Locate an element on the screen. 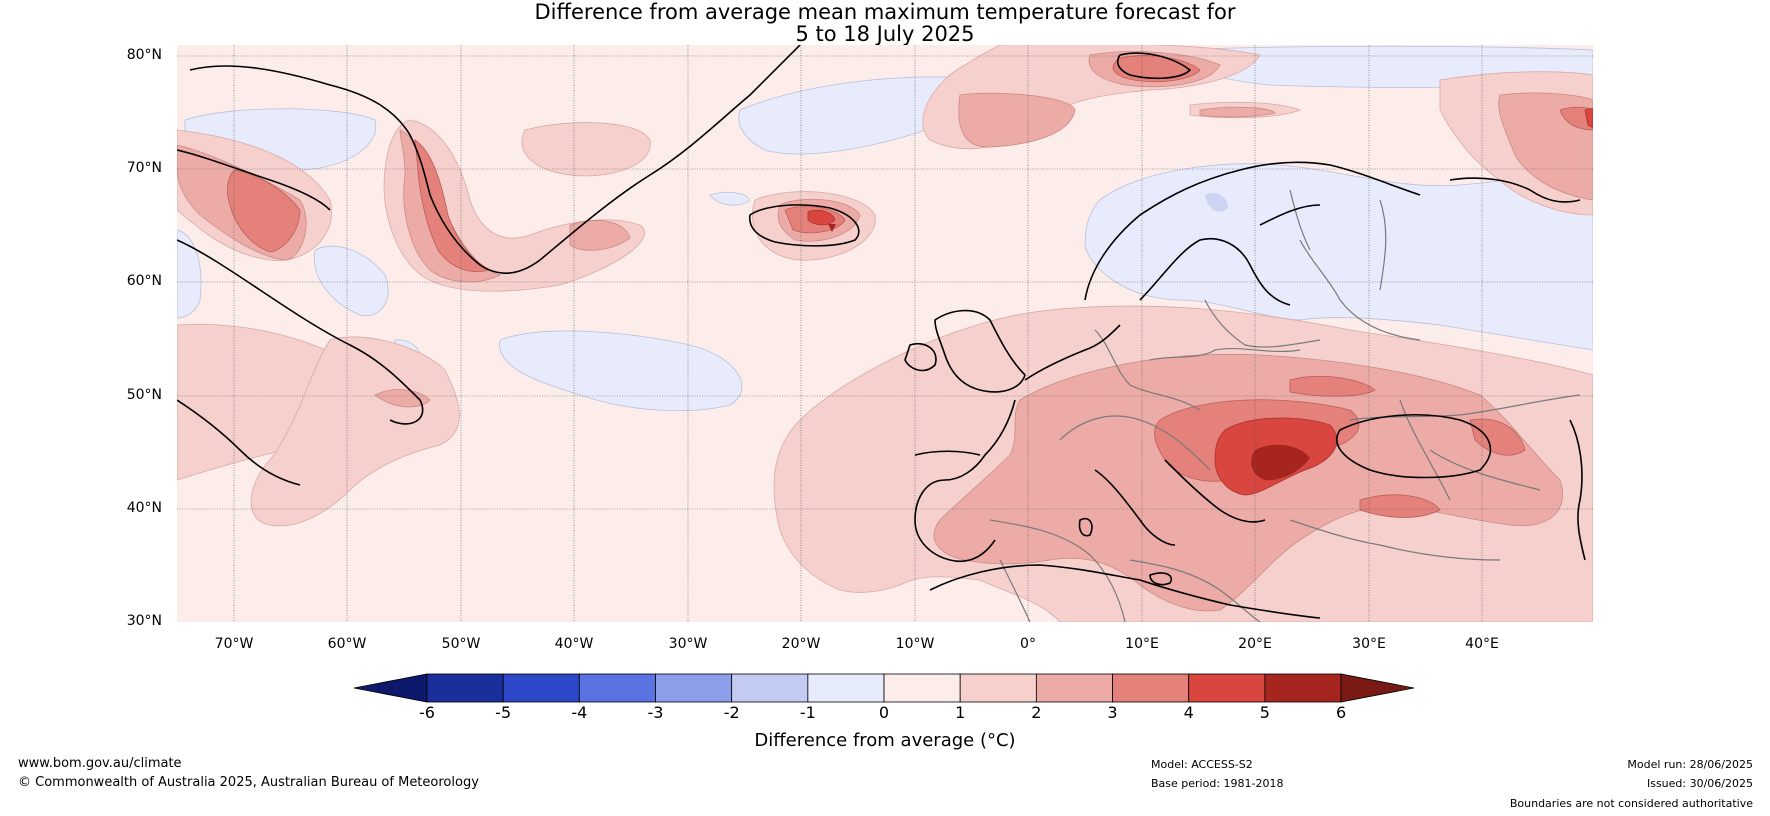 The width and height of the screenshot is (1770, 816). colorbar-tick-label: 1 is located at coordinates (960, 712).